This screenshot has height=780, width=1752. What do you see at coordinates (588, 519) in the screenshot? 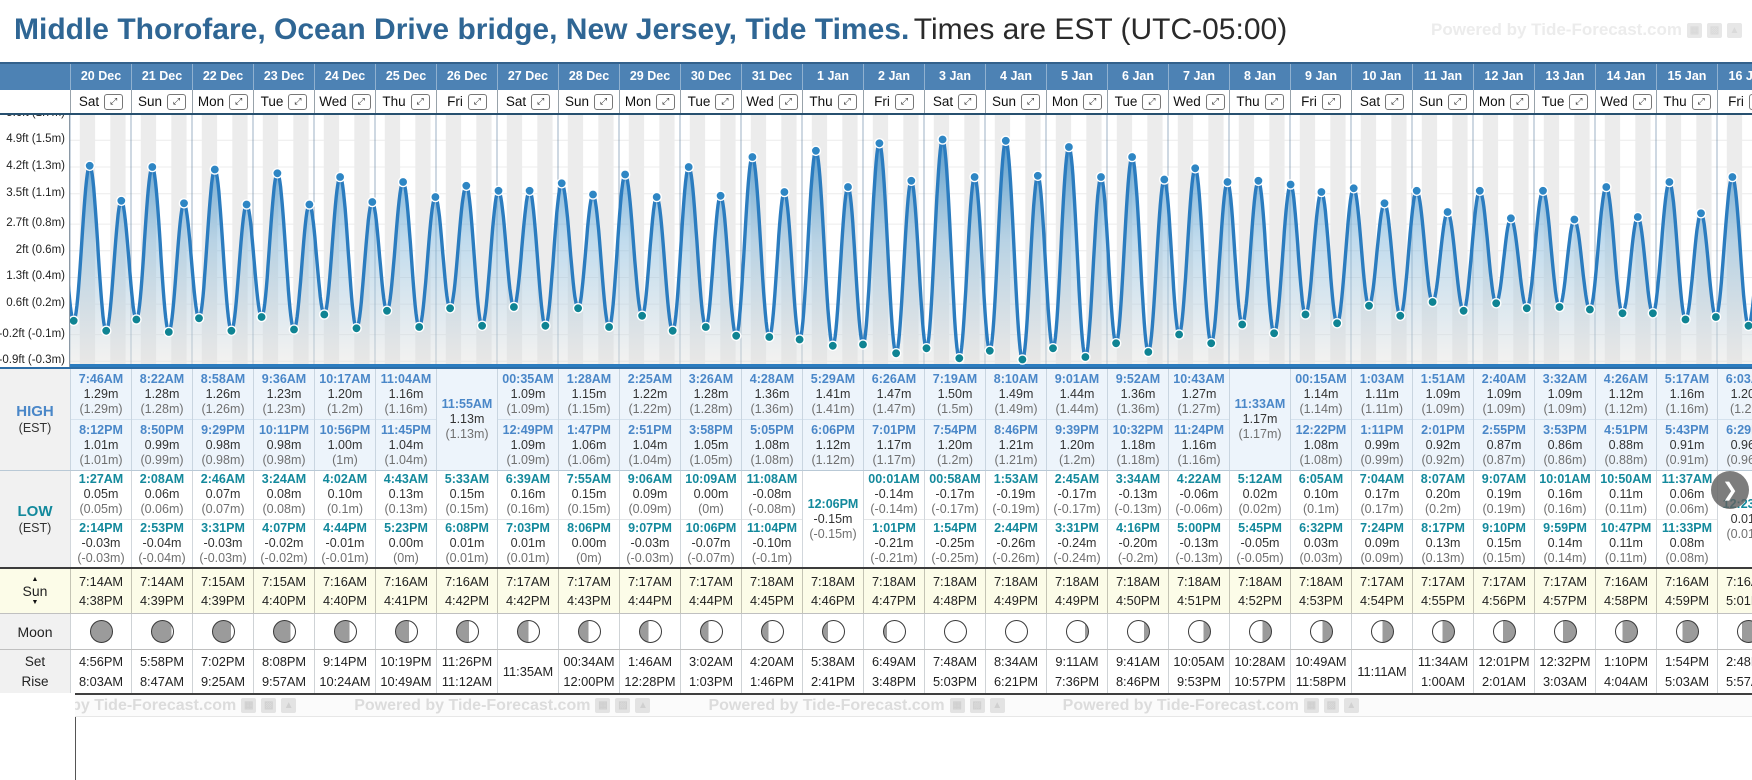
I see `low-tide-cell: 7:55AM 0.15m (0.15m) 8:06PM 0.00m (0m)` at bounding box center [588, 519].